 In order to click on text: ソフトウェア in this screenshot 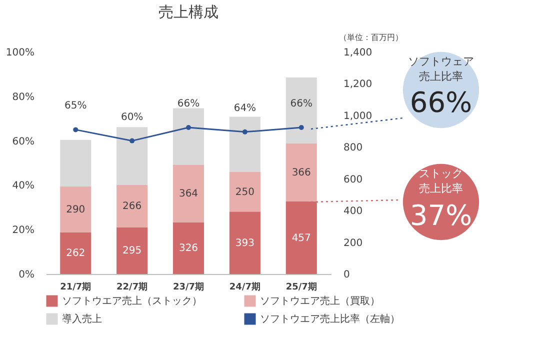, I will do `click(441, 61)`.